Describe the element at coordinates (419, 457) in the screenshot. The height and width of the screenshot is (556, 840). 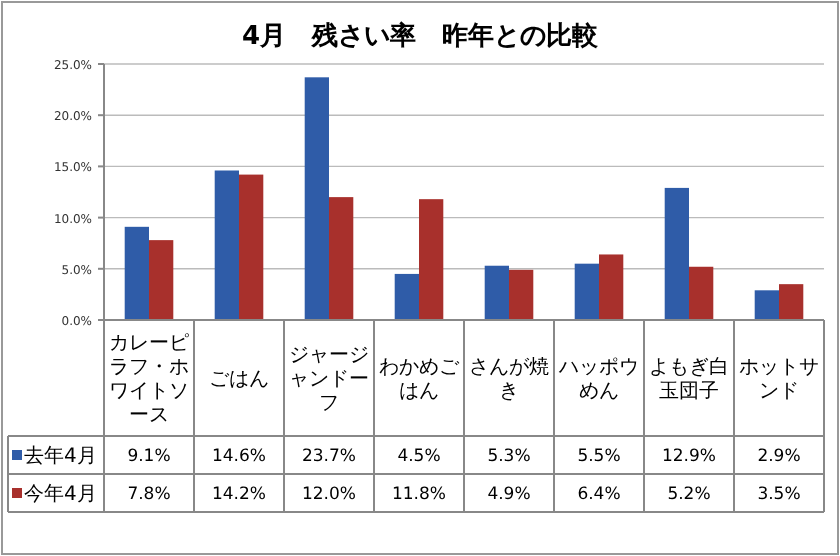
I see `data-label: 4.5%` at that location.